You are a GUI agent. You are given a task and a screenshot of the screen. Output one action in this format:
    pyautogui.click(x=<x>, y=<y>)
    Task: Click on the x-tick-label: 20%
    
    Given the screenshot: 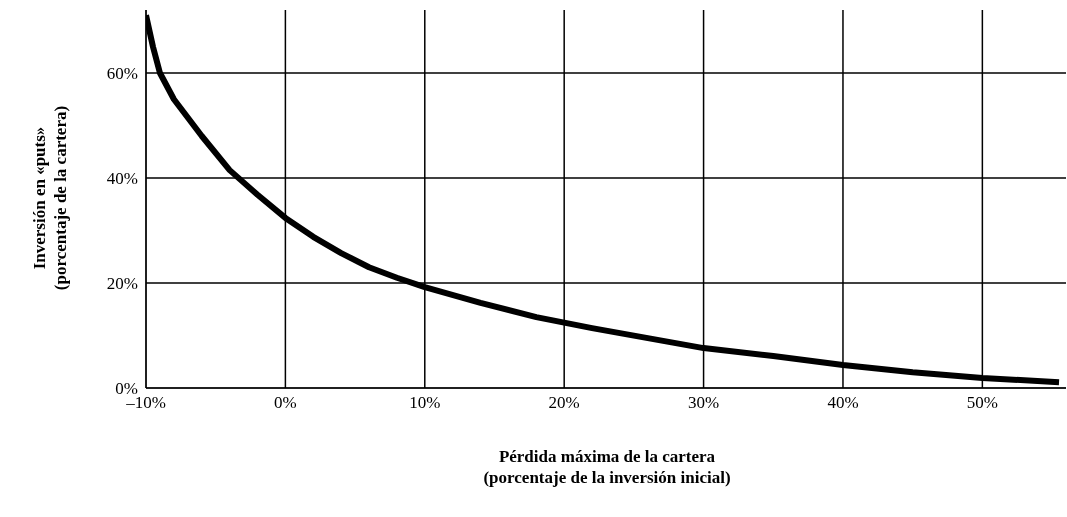 What is the action you would take?
    pyautogui.click(x=564, y=403)
    